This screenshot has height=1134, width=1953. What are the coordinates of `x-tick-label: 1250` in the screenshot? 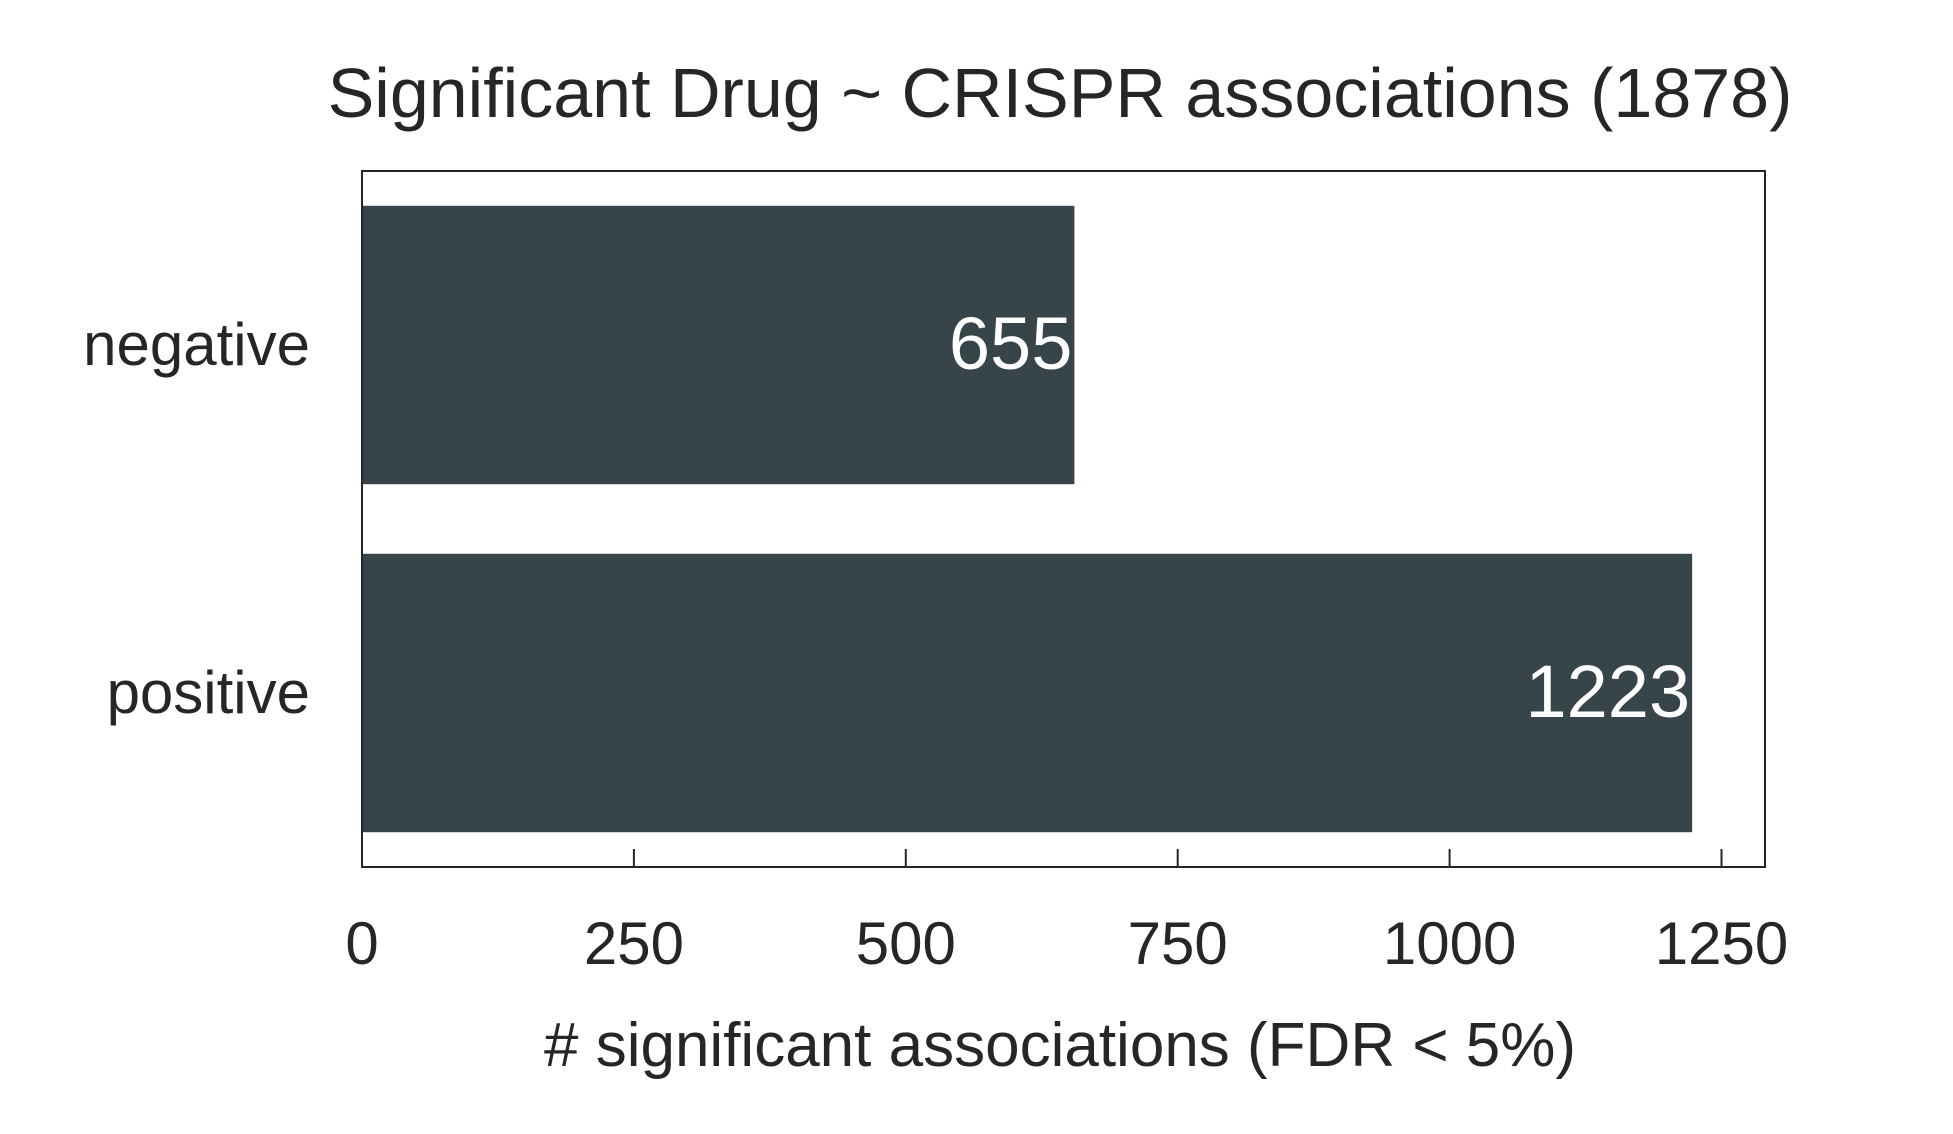 It's located at (1721, 943).